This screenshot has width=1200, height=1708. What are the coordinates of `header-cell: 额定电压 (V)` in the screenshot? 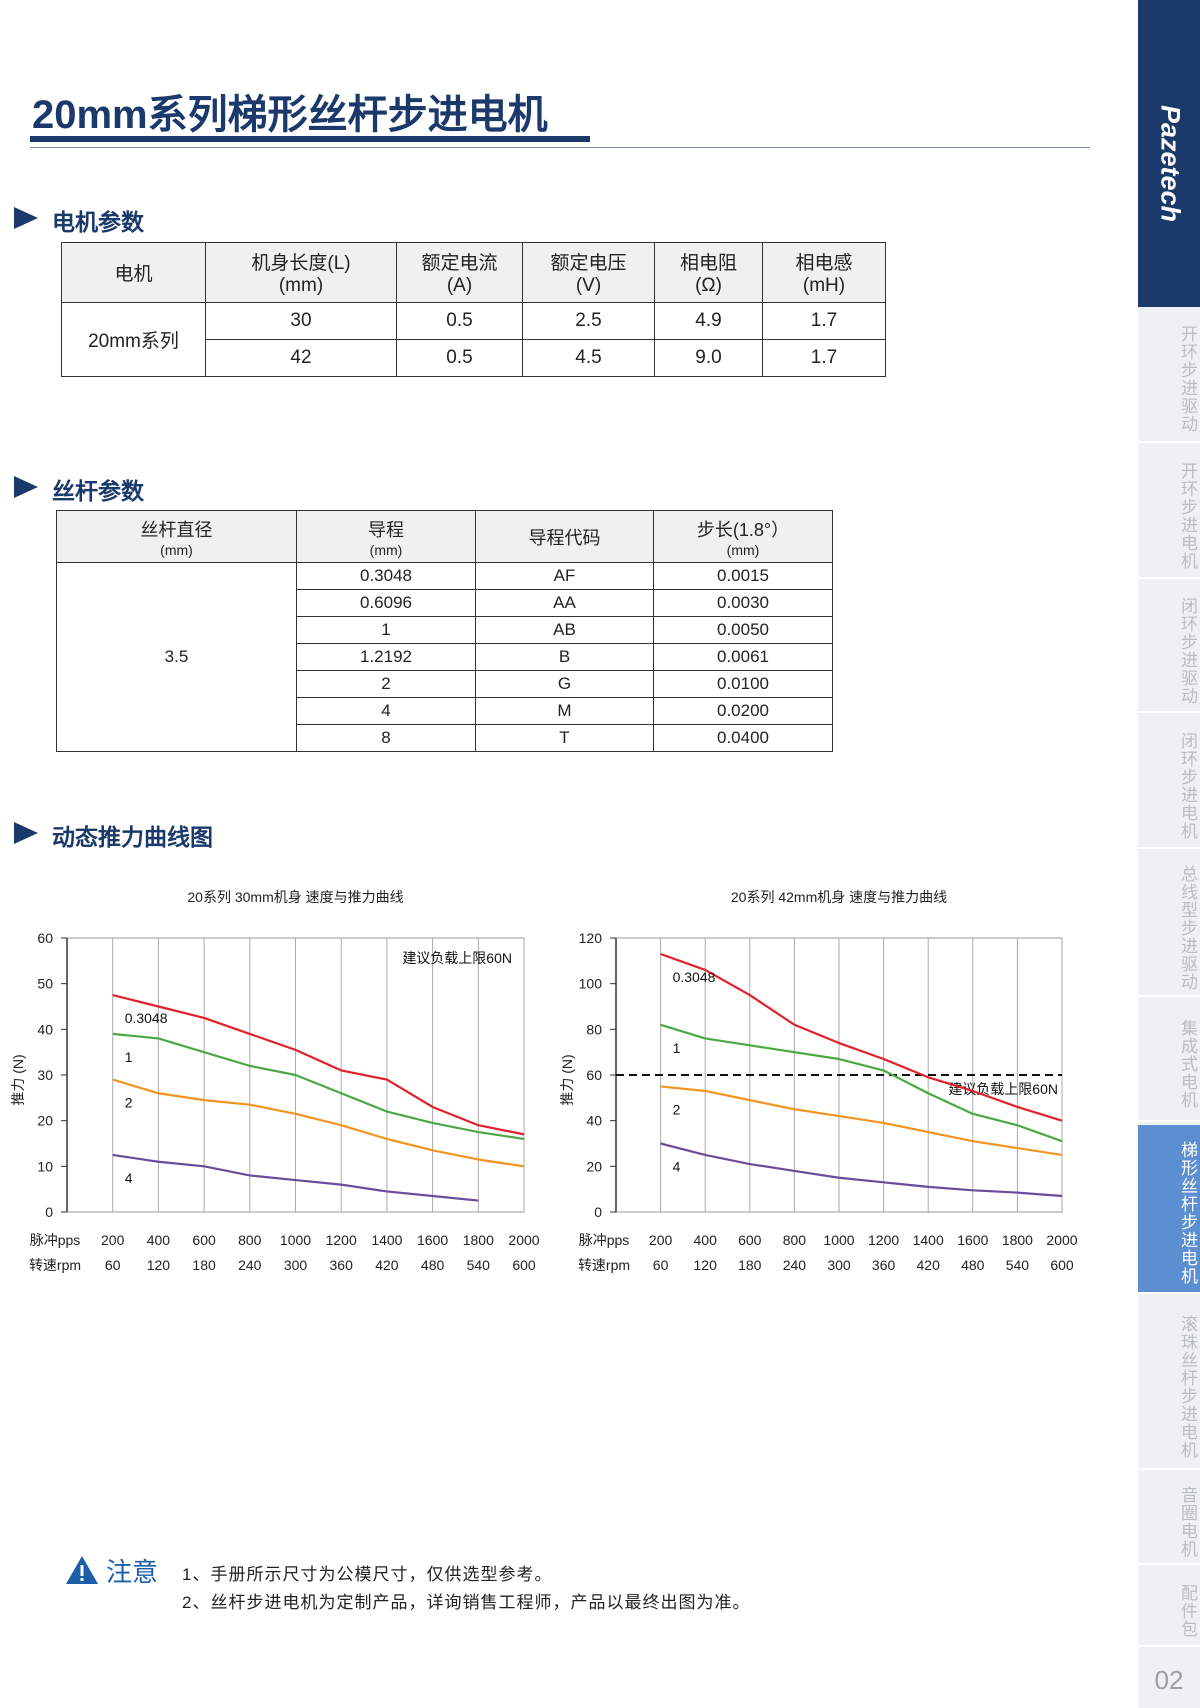 It's located at (588, 272).